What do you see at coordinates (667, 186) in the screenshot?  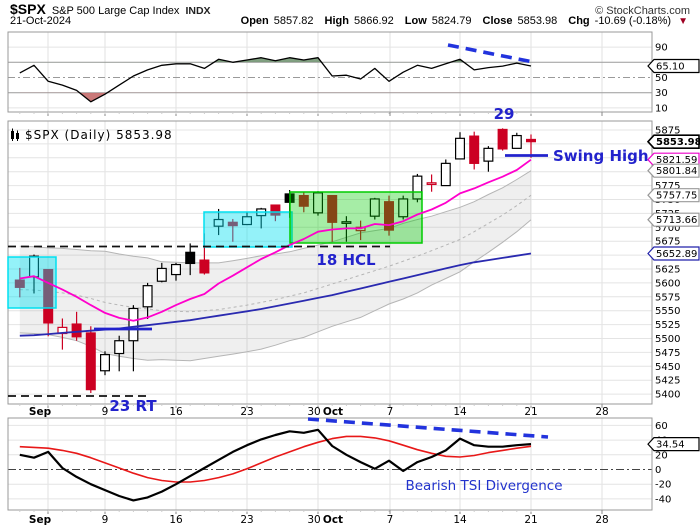 I see `svg-text: 5775` at bounding box center [667, 186].